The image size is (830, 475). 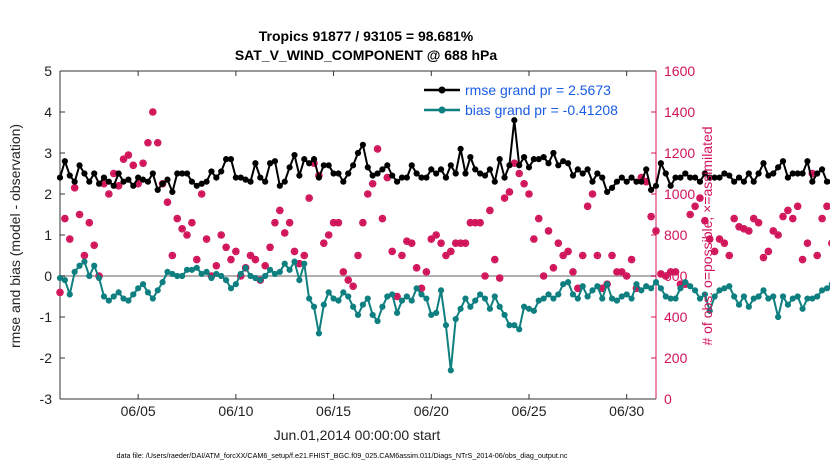 What do you see at coordinates (676, 317) in the screenshot?
I see `y-tick-label-right: 400` at bounding box center [676, 317].